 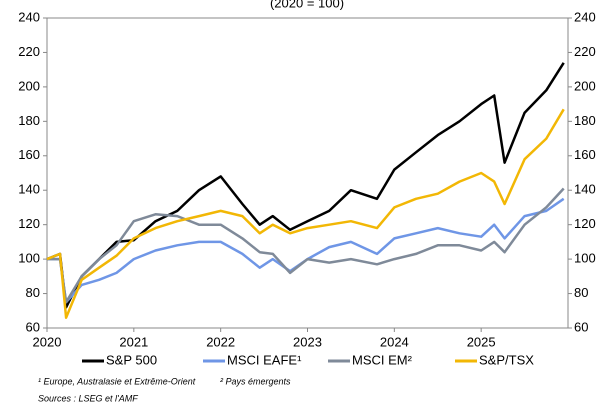 I want to click on y-tick-label: 240, so click(x=29, y=16).